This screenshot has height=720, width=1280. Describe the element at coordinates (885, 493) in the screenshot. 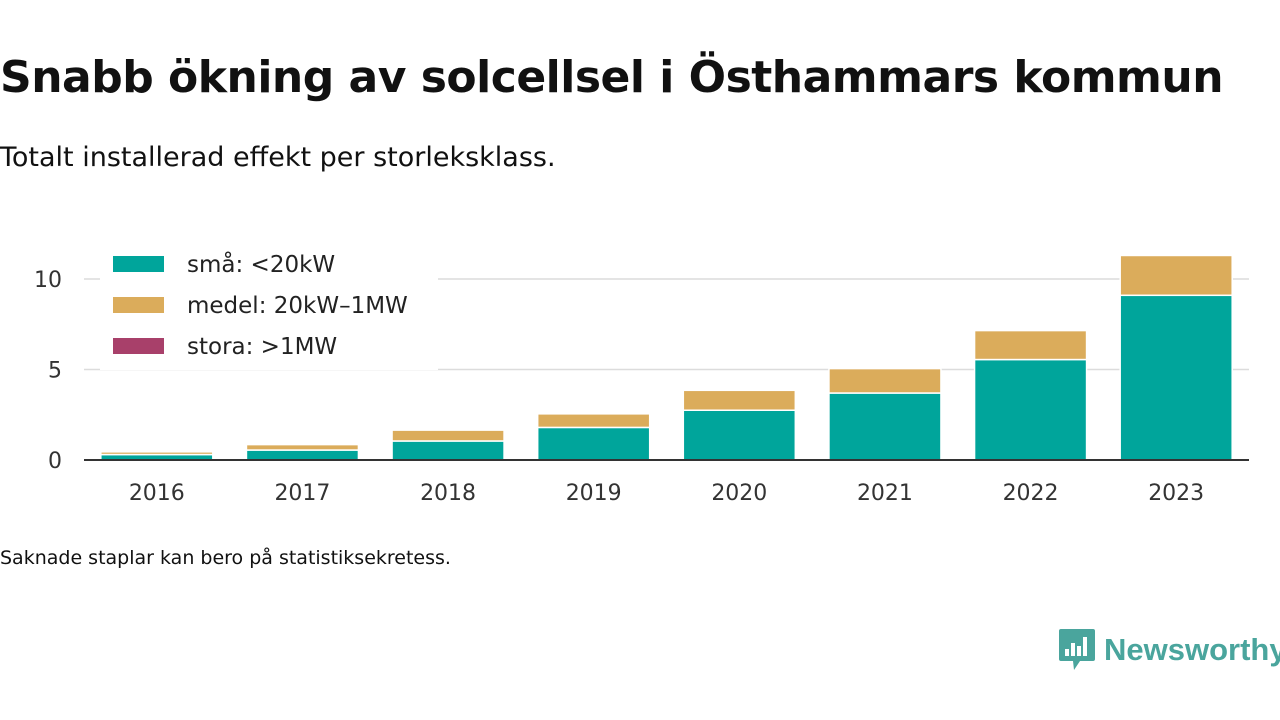

I see `x-tick-label: 2021` at that location.